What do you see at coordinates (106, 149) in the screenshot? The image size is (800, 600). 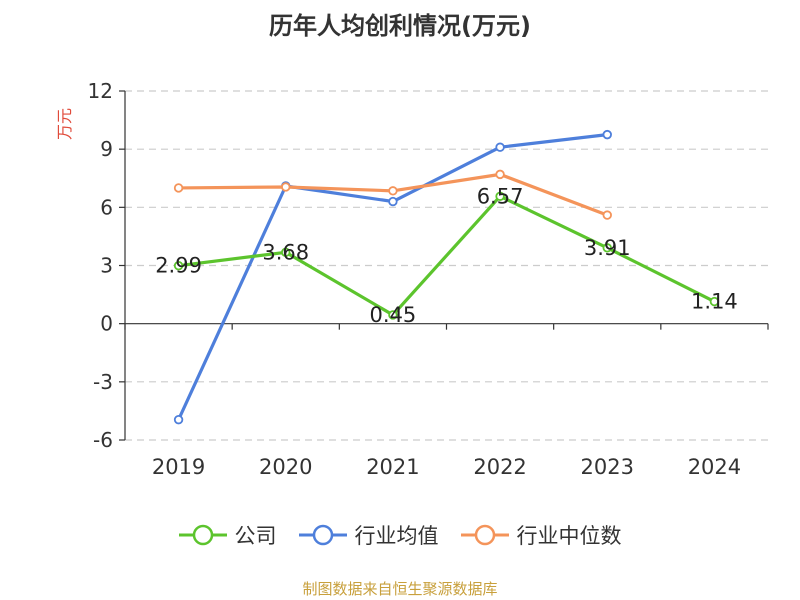 I see `y-tick-label: 9` at bounding box center [106, 149].